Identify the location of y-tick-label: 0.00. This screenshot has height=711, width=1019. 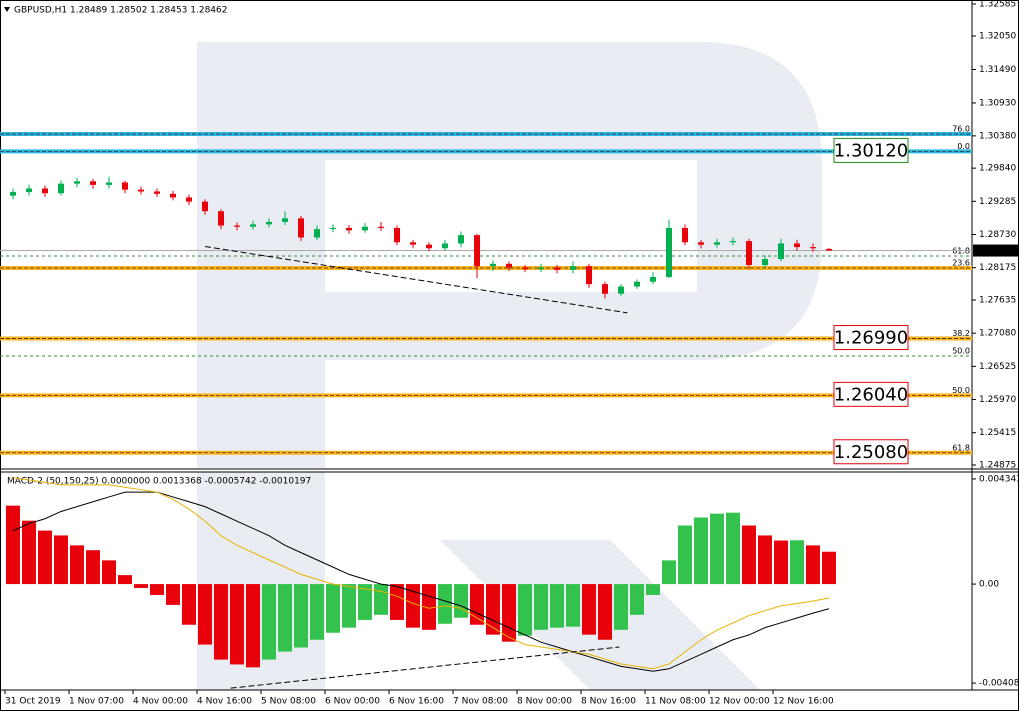
(989, 585).